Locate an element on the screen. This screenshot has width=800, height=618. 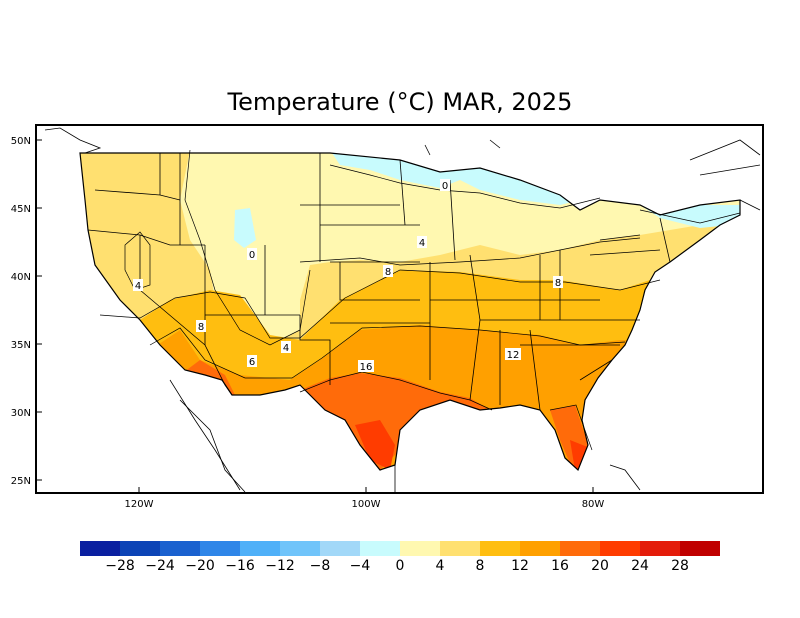
color-bar-label: 28 is located at coordinates (680, 566).